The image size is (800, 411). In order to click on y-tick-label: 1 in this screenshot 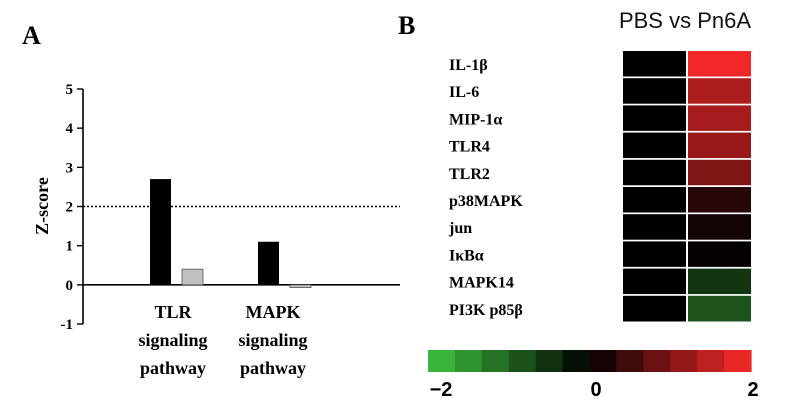, I will do `click(70, 247)`.